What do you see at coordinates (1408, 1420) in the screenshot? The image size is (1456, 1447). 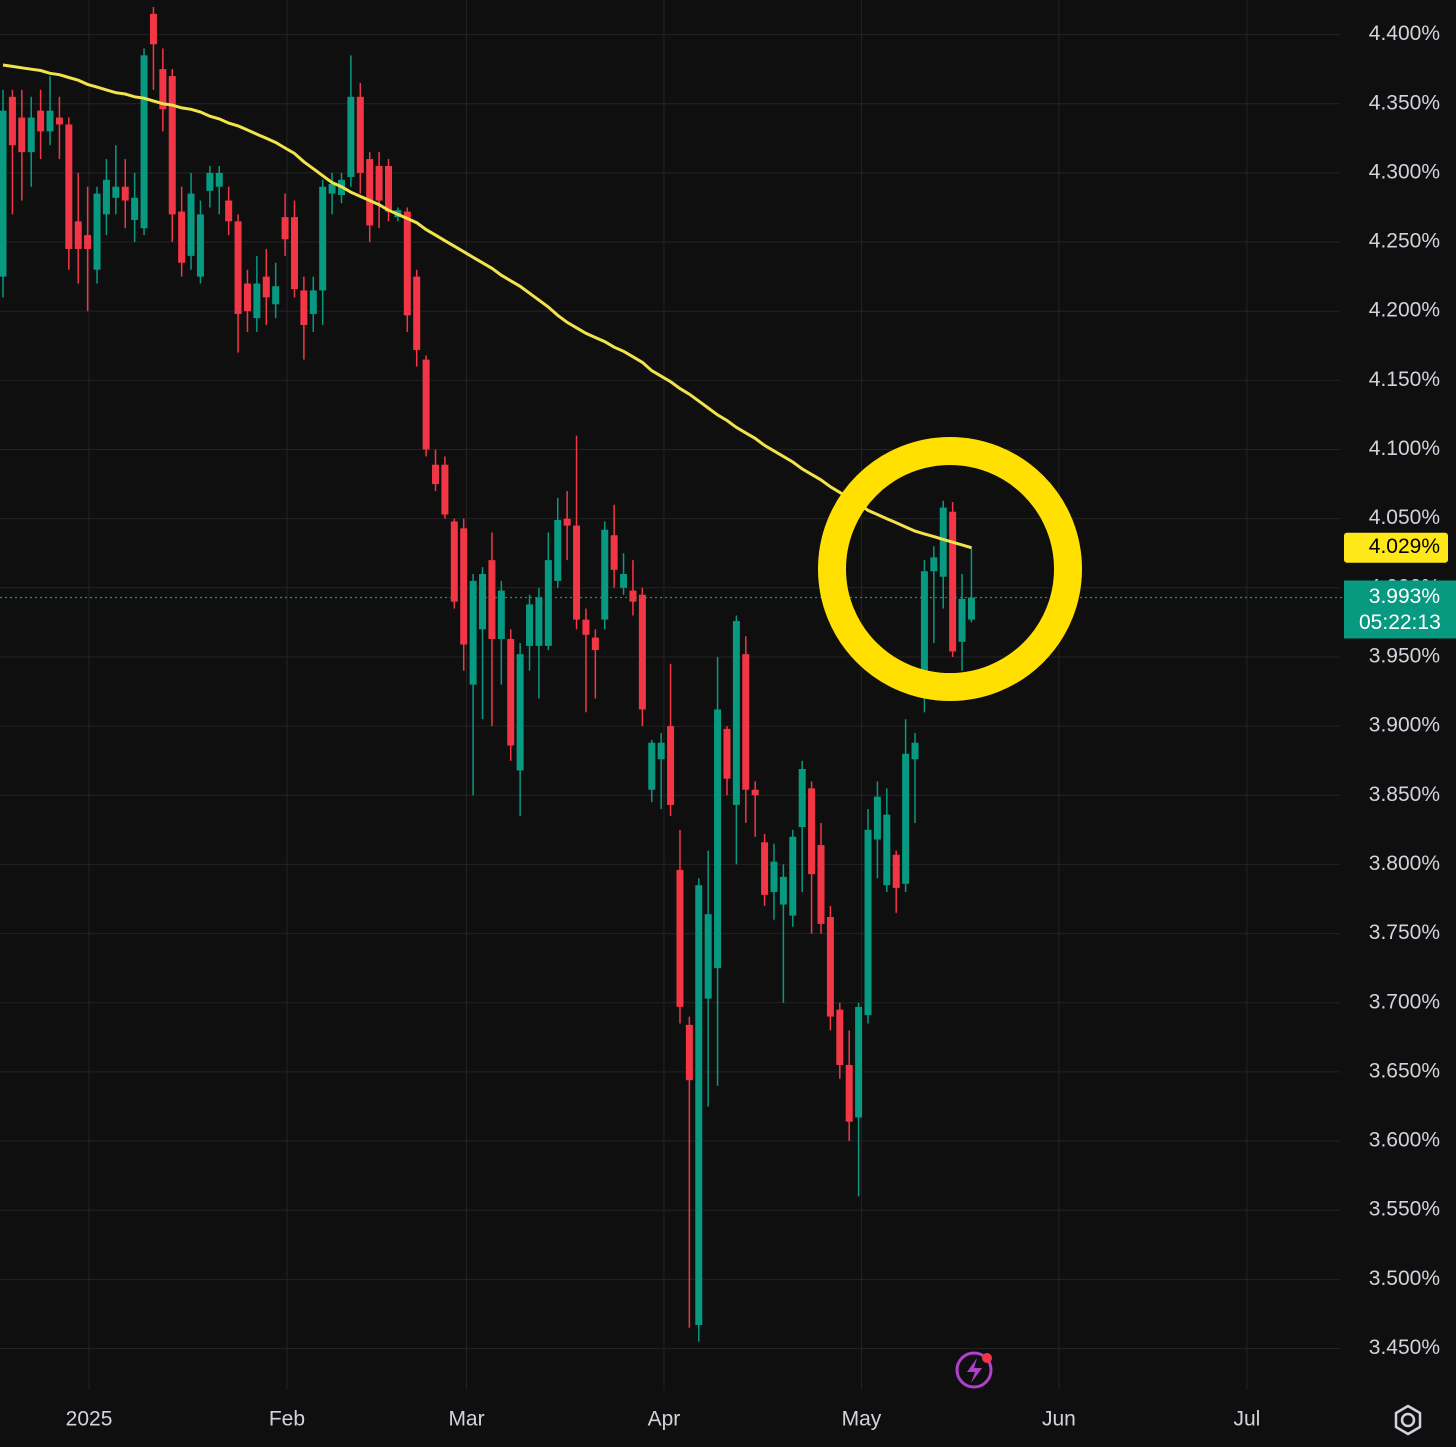 I see `settings-button` at bounding box center [1408, 1420].